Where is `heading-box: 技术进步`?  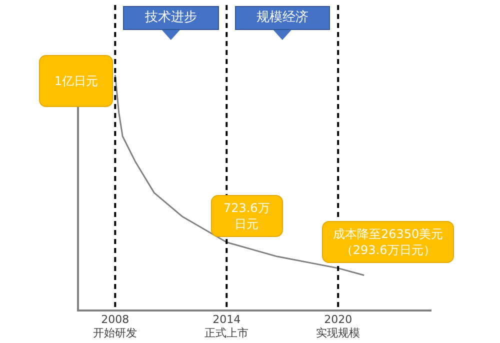 heading-box: 技术进步 is located at coordinates (171, 18).